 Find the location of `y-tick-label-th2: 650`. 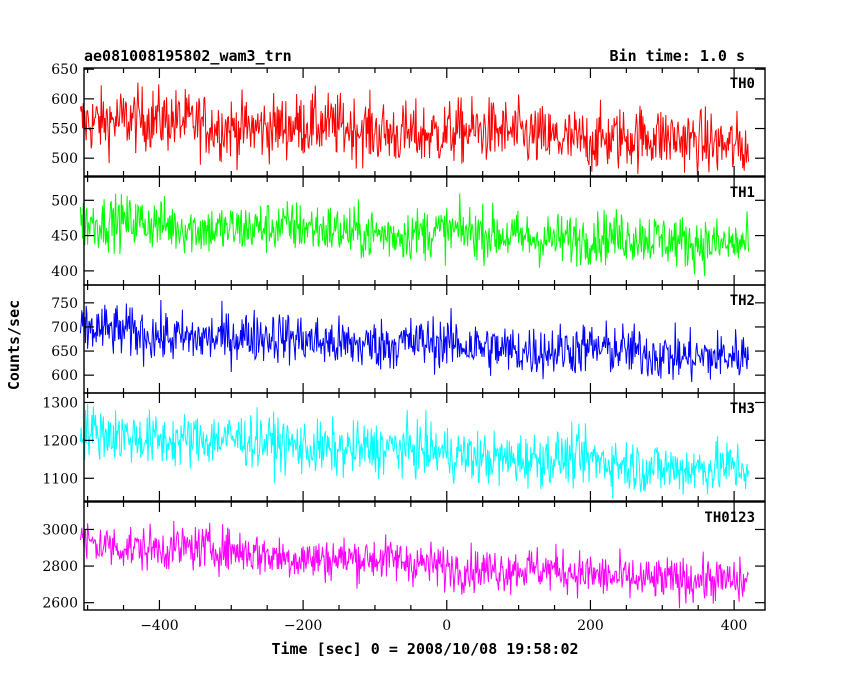

y-tick-label-th2: 650 is located at coordinates (64, 352).